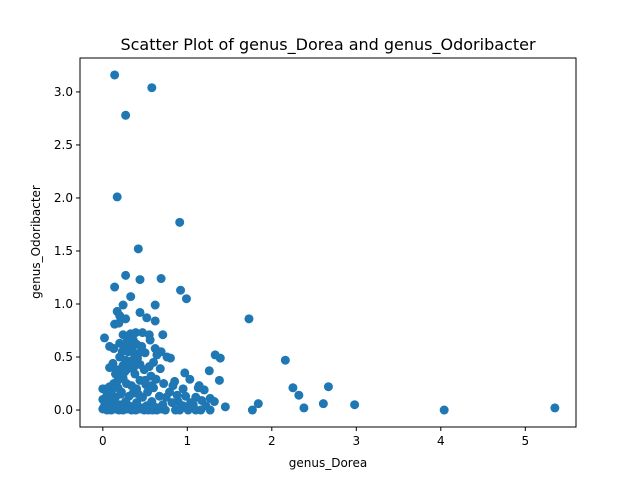  Describe the element at coordinates (63, 92) in the screenshot. I see `y-tick-label: 3.0` at that location.